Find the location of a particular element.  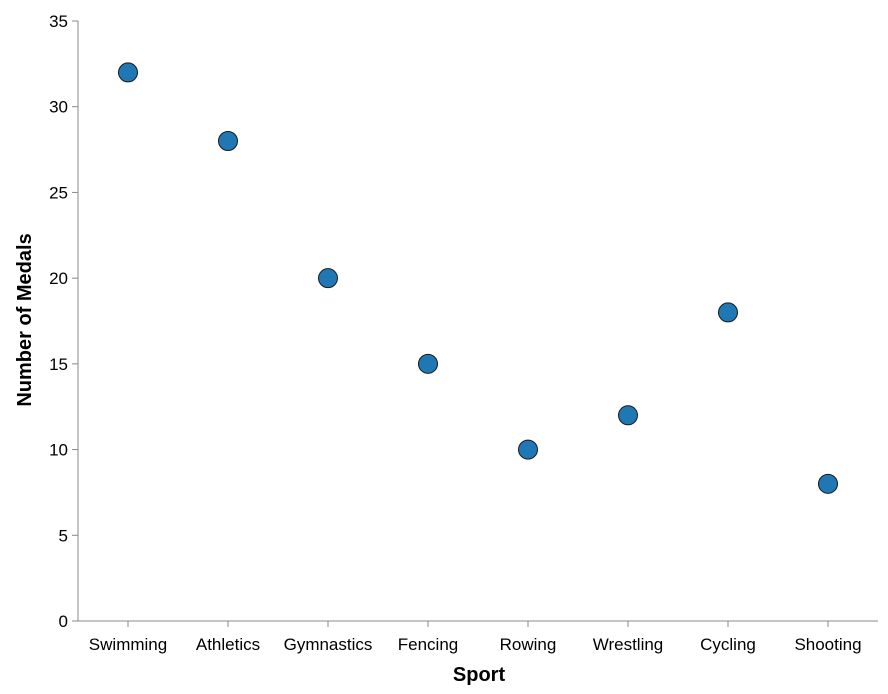

x-tick-label: Swimming is located at coordinates (128, 644).